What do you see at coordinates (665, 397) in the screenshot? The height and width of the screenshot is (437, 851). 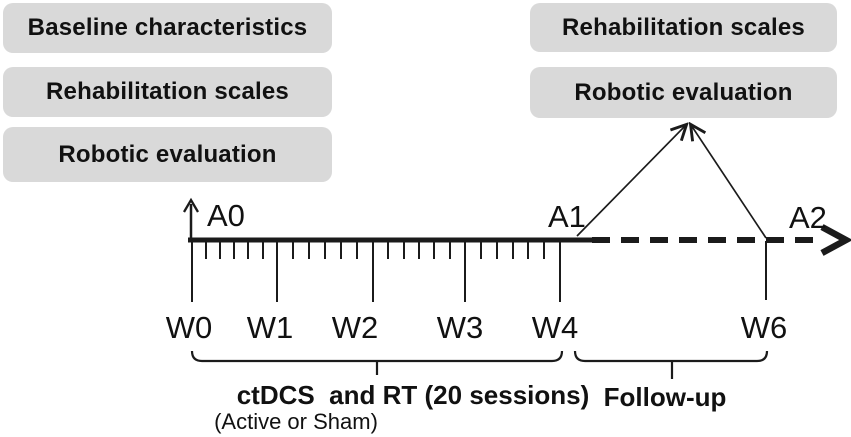 I see `phase-label-followup: Follow-up` at bounding box center [665, 397].